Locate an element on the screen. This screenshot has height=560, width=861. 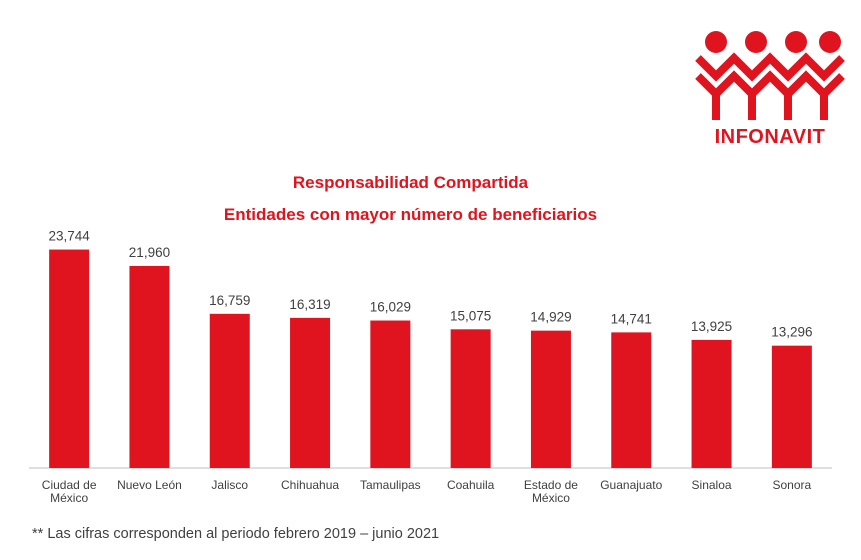
category-label: Chihuahua is located at coordinates (310, 485).